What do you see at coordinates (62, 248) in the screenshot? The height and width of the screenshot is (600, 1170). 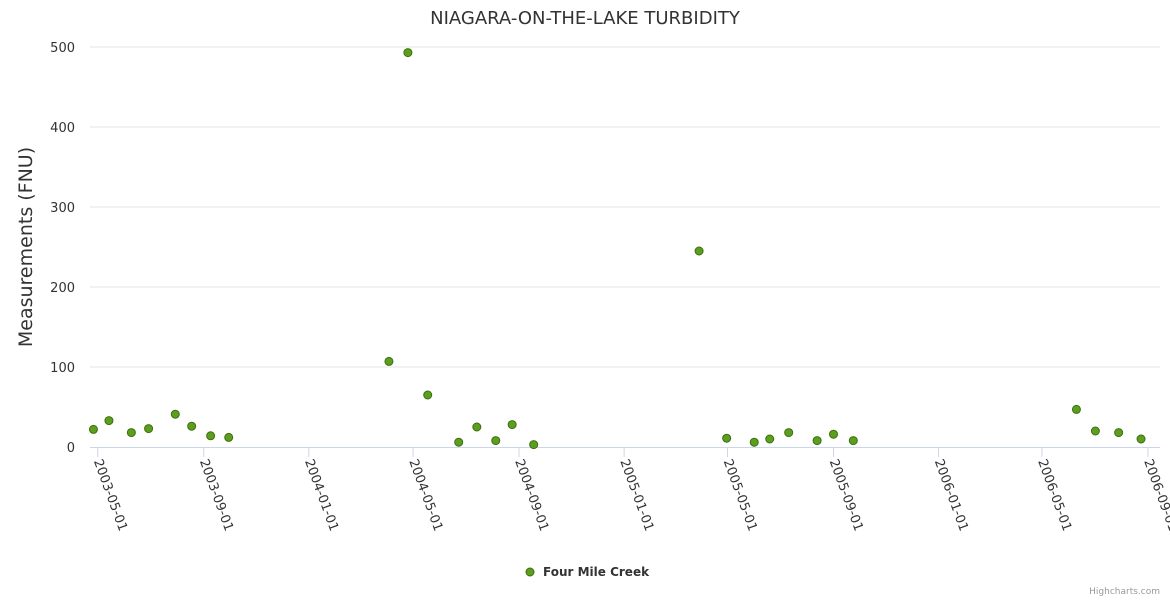 I see `y-axis-ticks: 0 100 200 300 400 500` at bounding box center [62, 248].